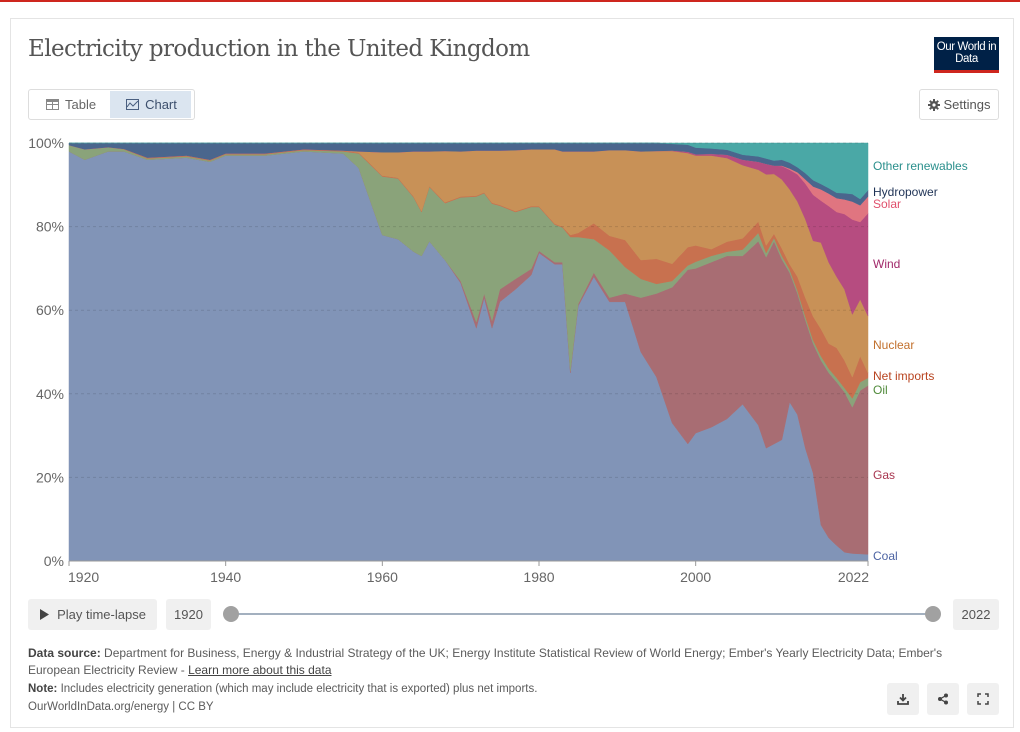  I want to click on note-label: Note:, so click(43, 689).